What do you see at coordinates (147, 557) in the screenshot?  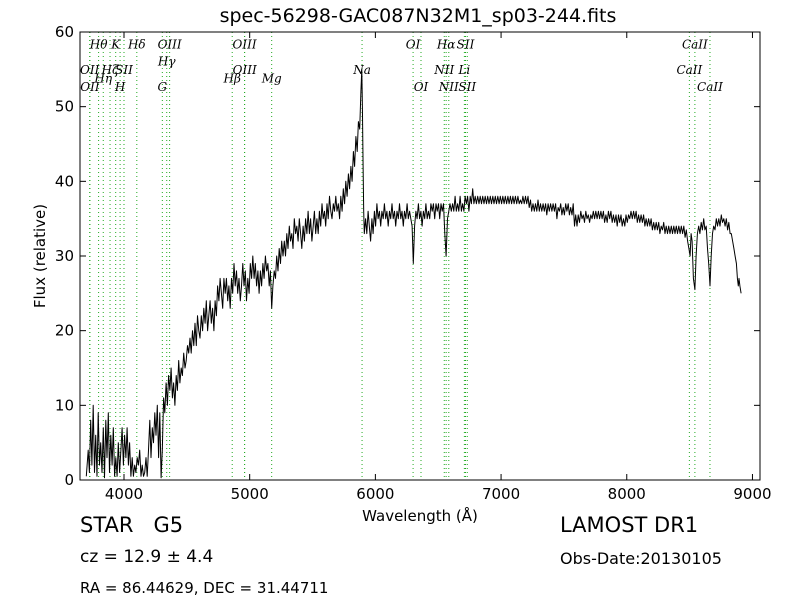 I see `redshift-cz: cz = 12.9 ± 4.4` at bounding box center [147, 557].